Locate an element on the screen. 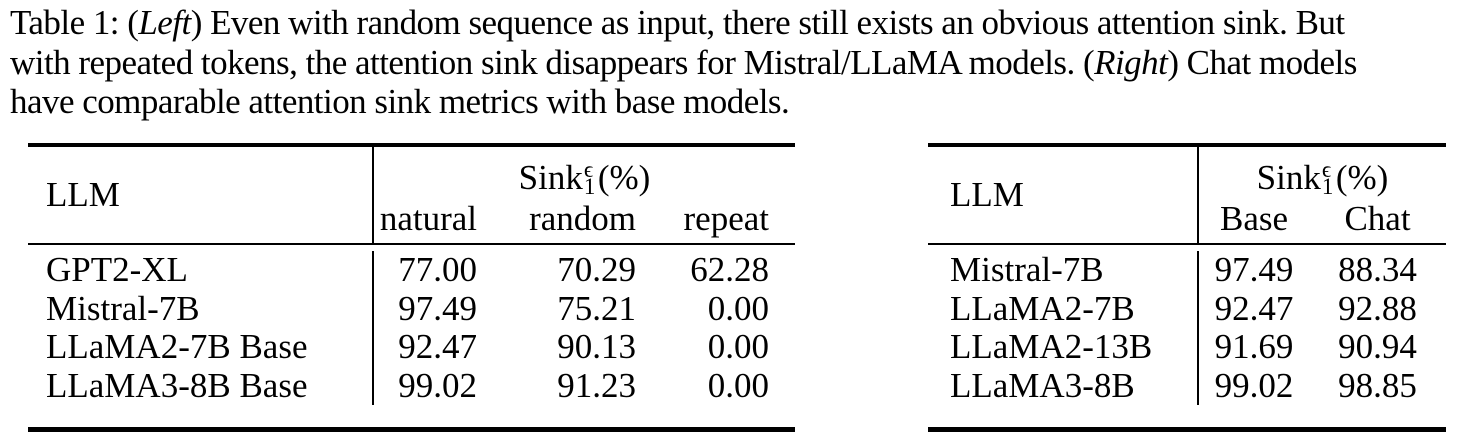 This screenshot has height=440, width=1476. caption-text: ) Chat models is located at coordinates (1262, 62).